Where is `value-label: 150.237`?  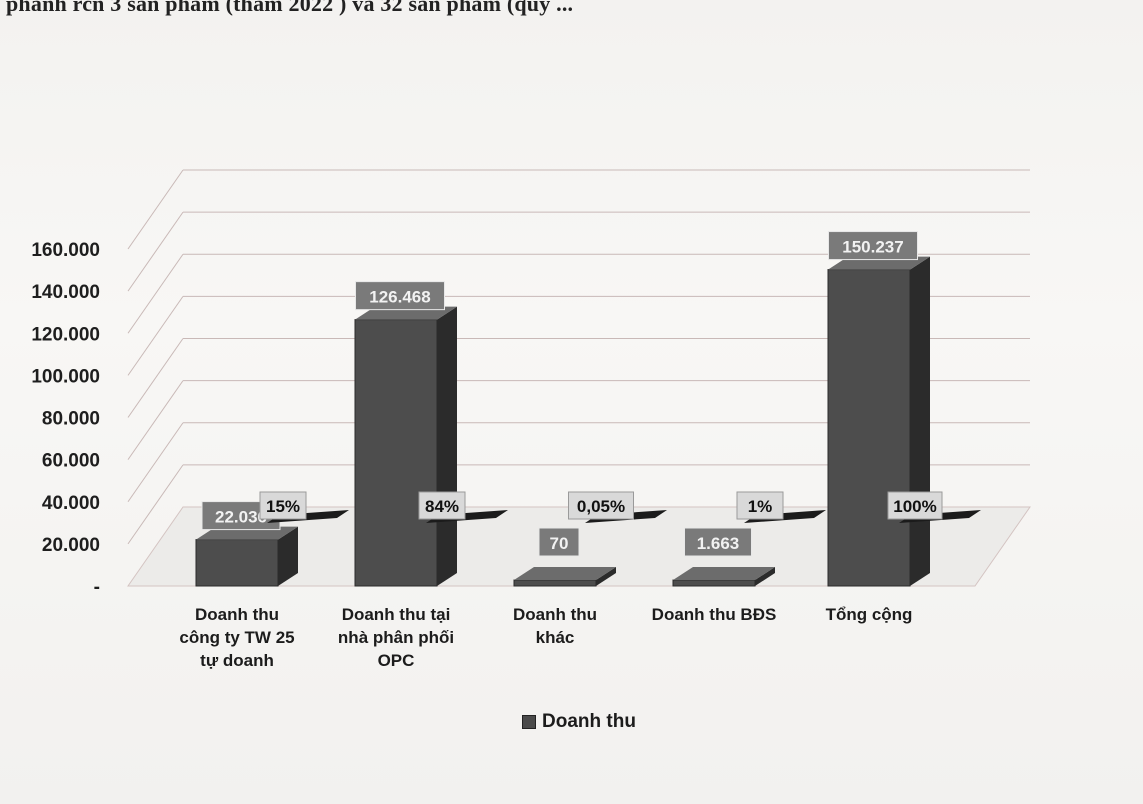 value-label: 150.237 is located at coordinates (872, 247).